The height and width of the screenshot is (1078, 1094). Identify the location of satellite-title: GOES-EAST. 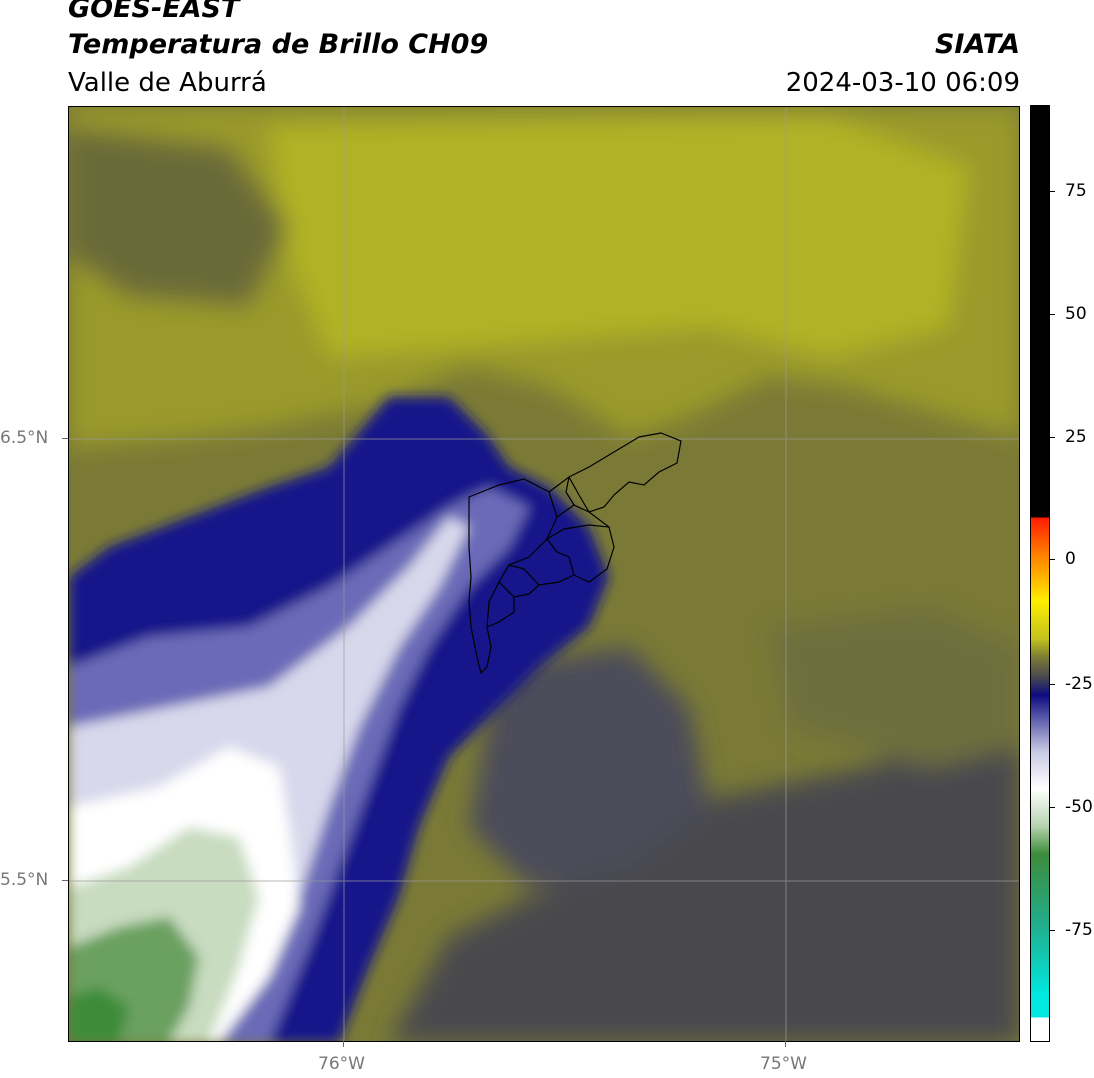
(154, 12).